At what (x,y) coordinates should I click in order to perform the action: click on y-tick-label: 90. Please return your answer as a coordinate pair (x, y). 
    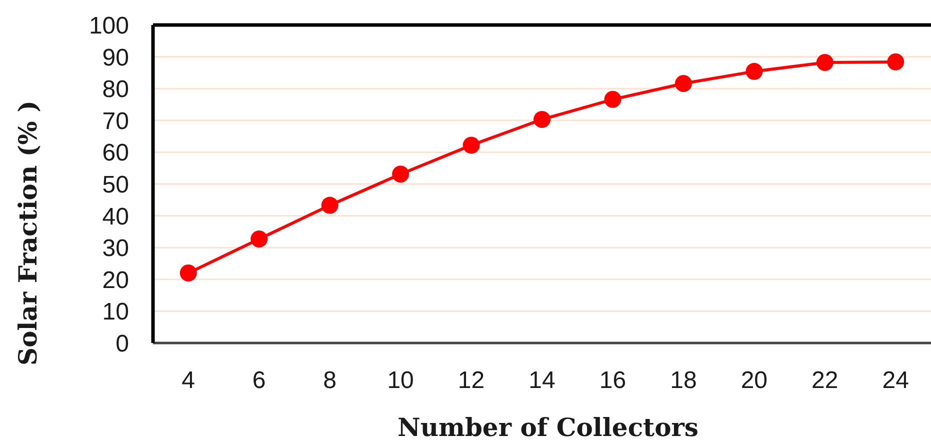
    Looking at the image, I should click on (115, 58).